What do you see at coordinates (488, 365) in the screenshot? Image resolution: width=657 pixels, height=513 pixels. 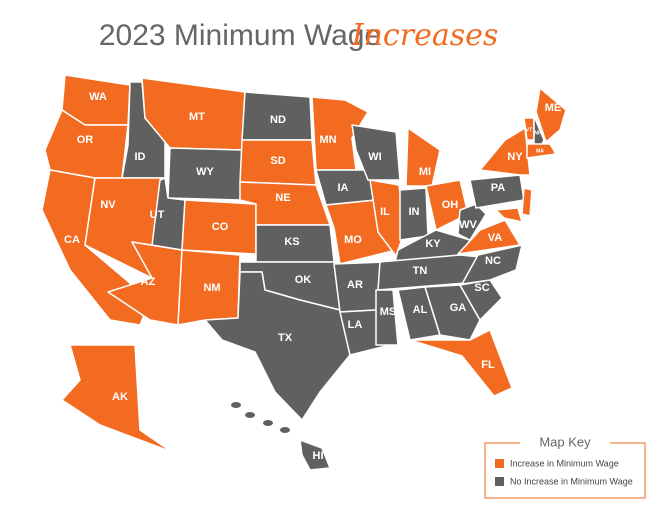 I see `state-label: FL` at bounding box center [488, 365].